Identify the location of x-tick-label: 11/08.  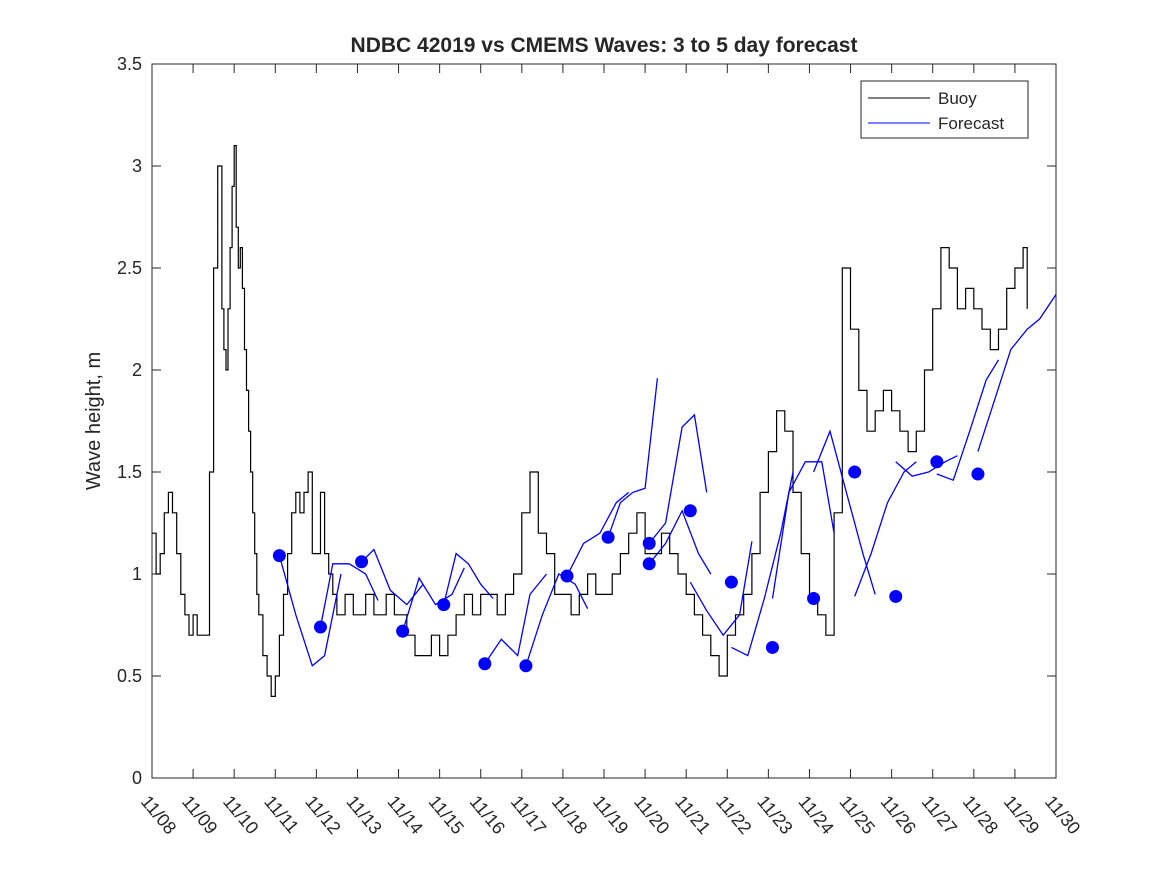
(158, 815).